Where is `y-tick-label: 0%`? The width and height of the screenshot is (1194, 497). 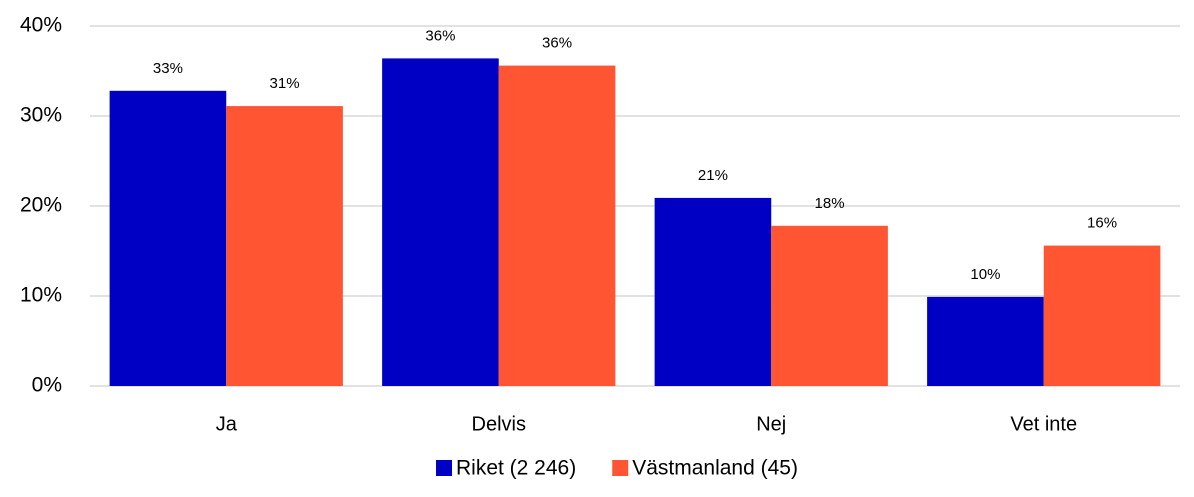 y-tick-label: 0% is located at coordinates (47, 385).